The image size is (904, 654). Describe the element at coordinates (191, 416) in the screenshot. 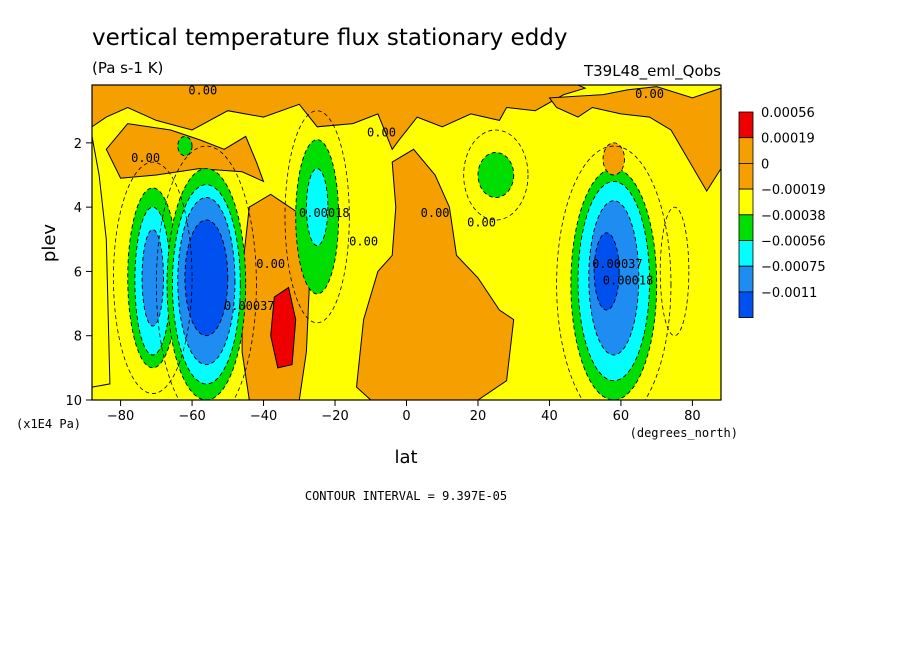

I see `x-tick-label: −60` at that location.